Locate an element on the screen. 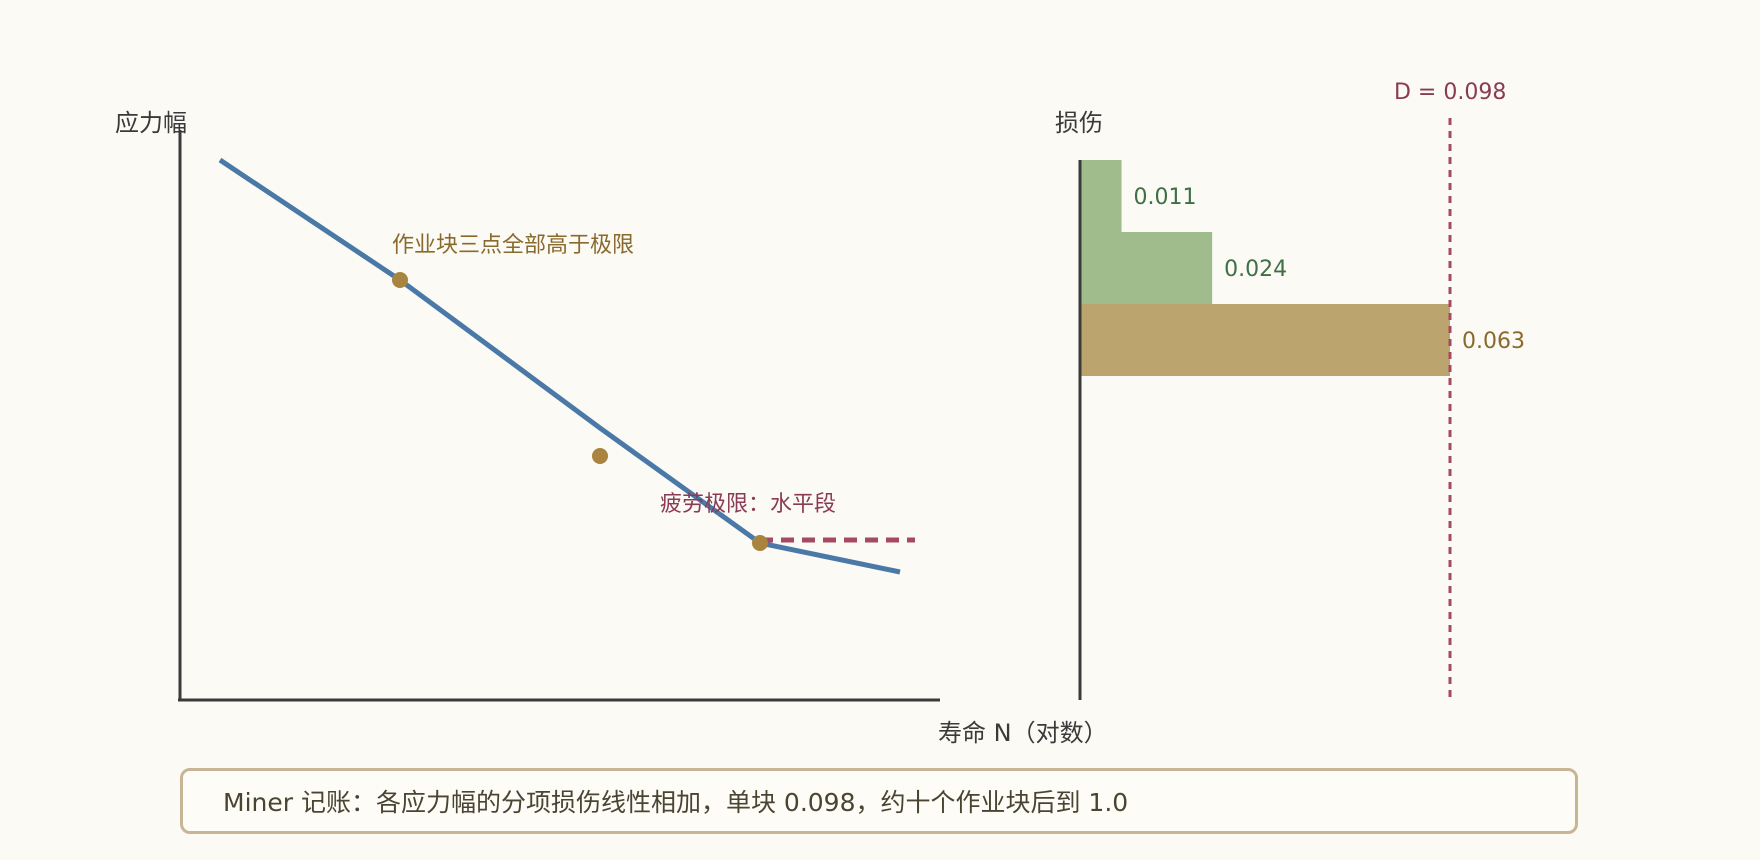 The height and width of the screenshot is (860, 1760). damage-total-label: D = 0.098 is located at coordinates (1450, 92).